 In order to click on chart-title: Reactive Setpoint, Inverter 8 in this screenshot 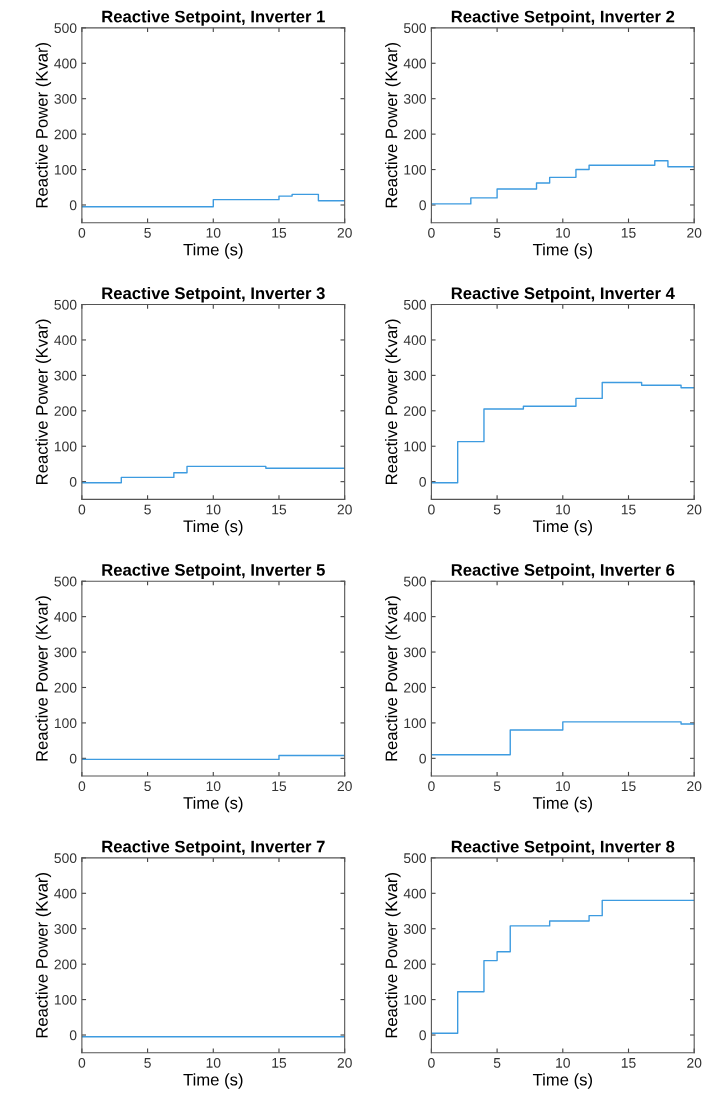, I will do `click(563, 848)`.